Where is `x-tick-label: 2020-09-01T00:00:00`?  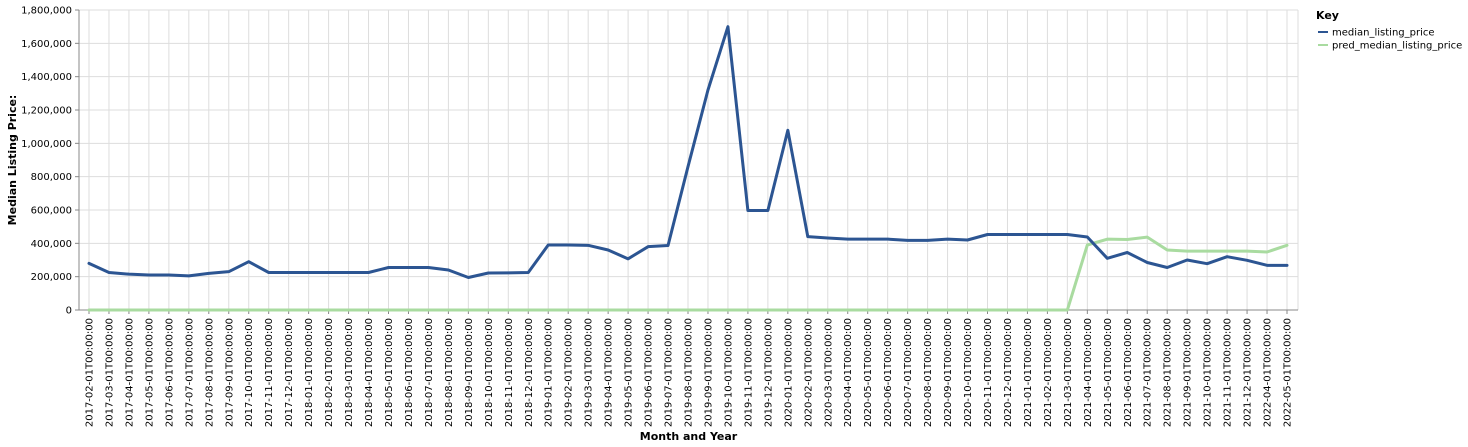 x-tick-label: 2020-09-01T00:00:00 is located at coordinates (948, 372).